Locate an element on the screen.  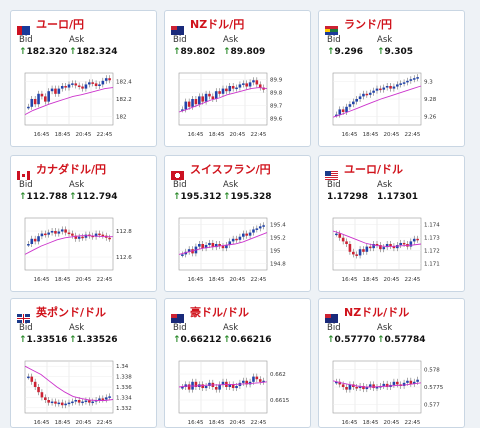
bid-price: 9.296 is located at coordinates (349, 52).